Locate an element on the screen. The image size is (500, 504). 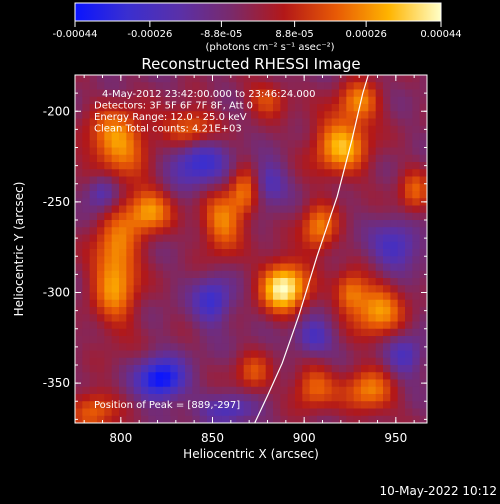
x-axis-label: Heliocentric X (arcsec) is located at coordinates (251, 454).